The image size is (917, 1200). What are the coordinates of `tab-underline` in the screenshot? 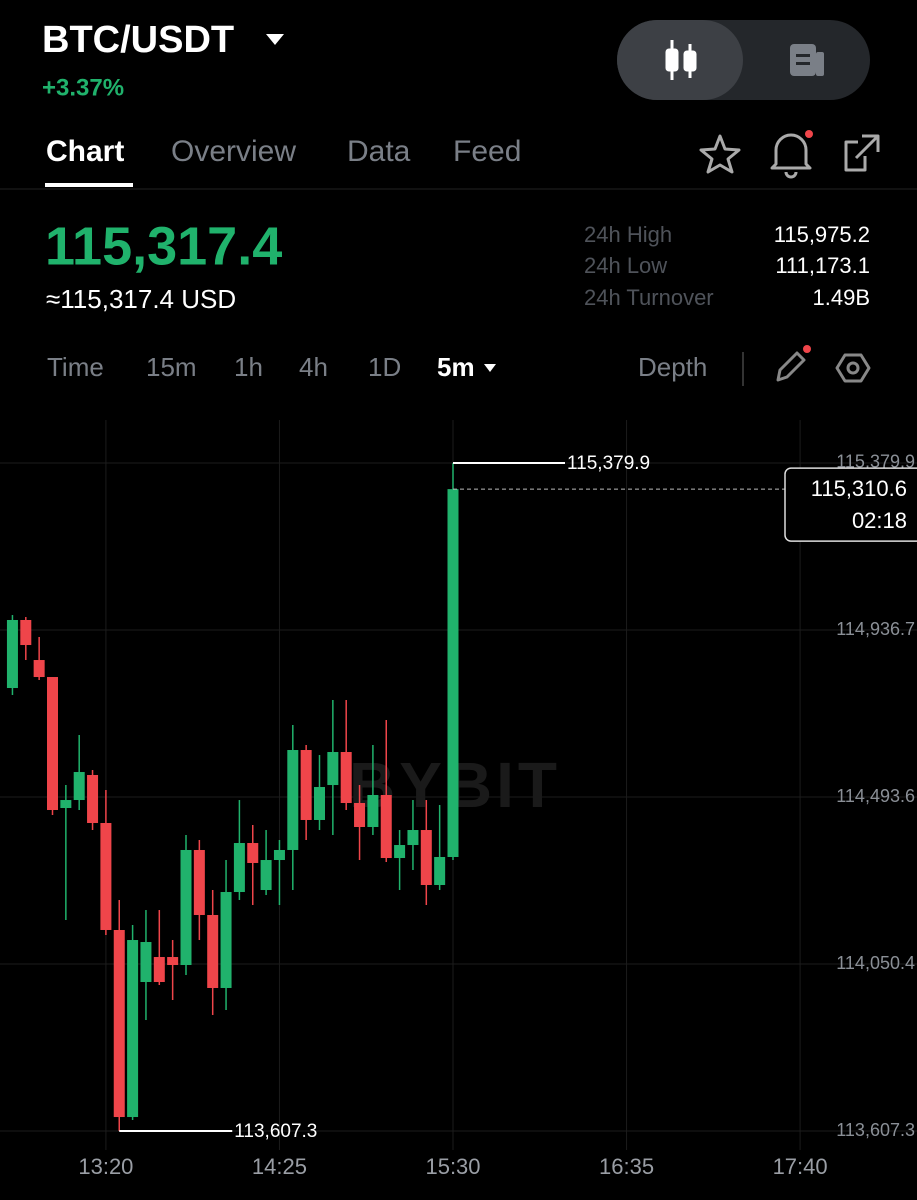 It's located at (89, 185).